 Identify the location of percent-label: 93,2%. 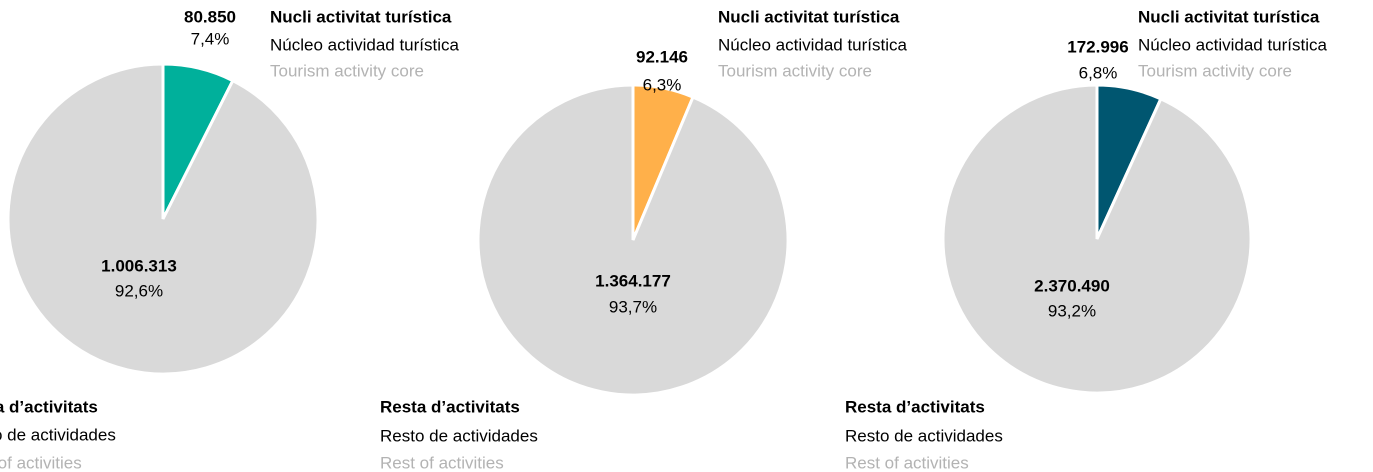
(1072, 310).